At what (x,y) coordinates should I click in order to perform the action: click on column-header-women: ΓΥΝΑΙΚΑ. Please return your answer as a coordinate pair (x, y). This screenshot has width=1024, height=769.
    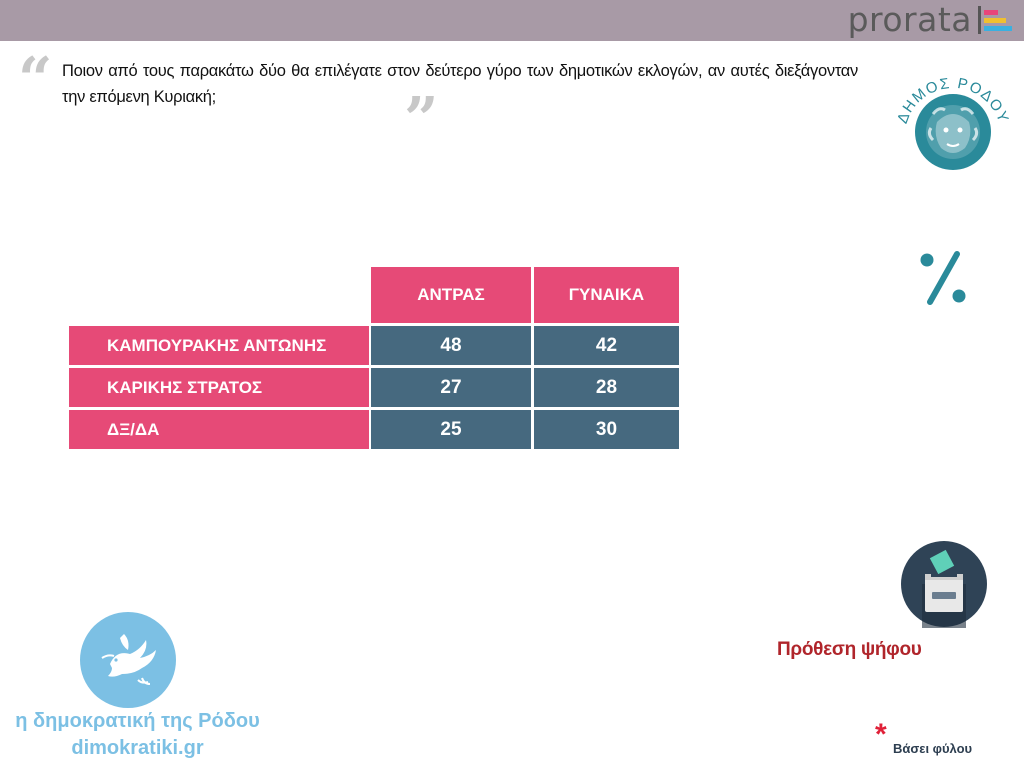
    Looking at the image, I should click on (606, 295).